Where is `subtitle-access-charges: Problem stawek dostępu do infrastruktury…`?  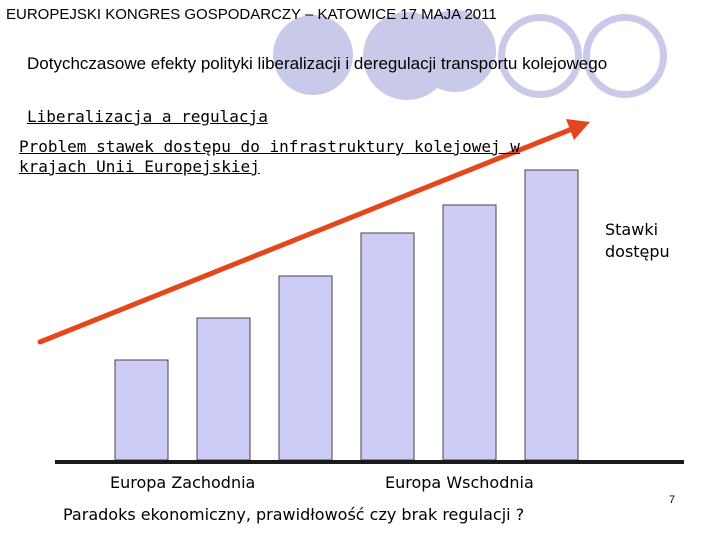
subtitle-access-charges: Problem stawek dostępu do infrastruktury… is located at coordinates (269, 156).